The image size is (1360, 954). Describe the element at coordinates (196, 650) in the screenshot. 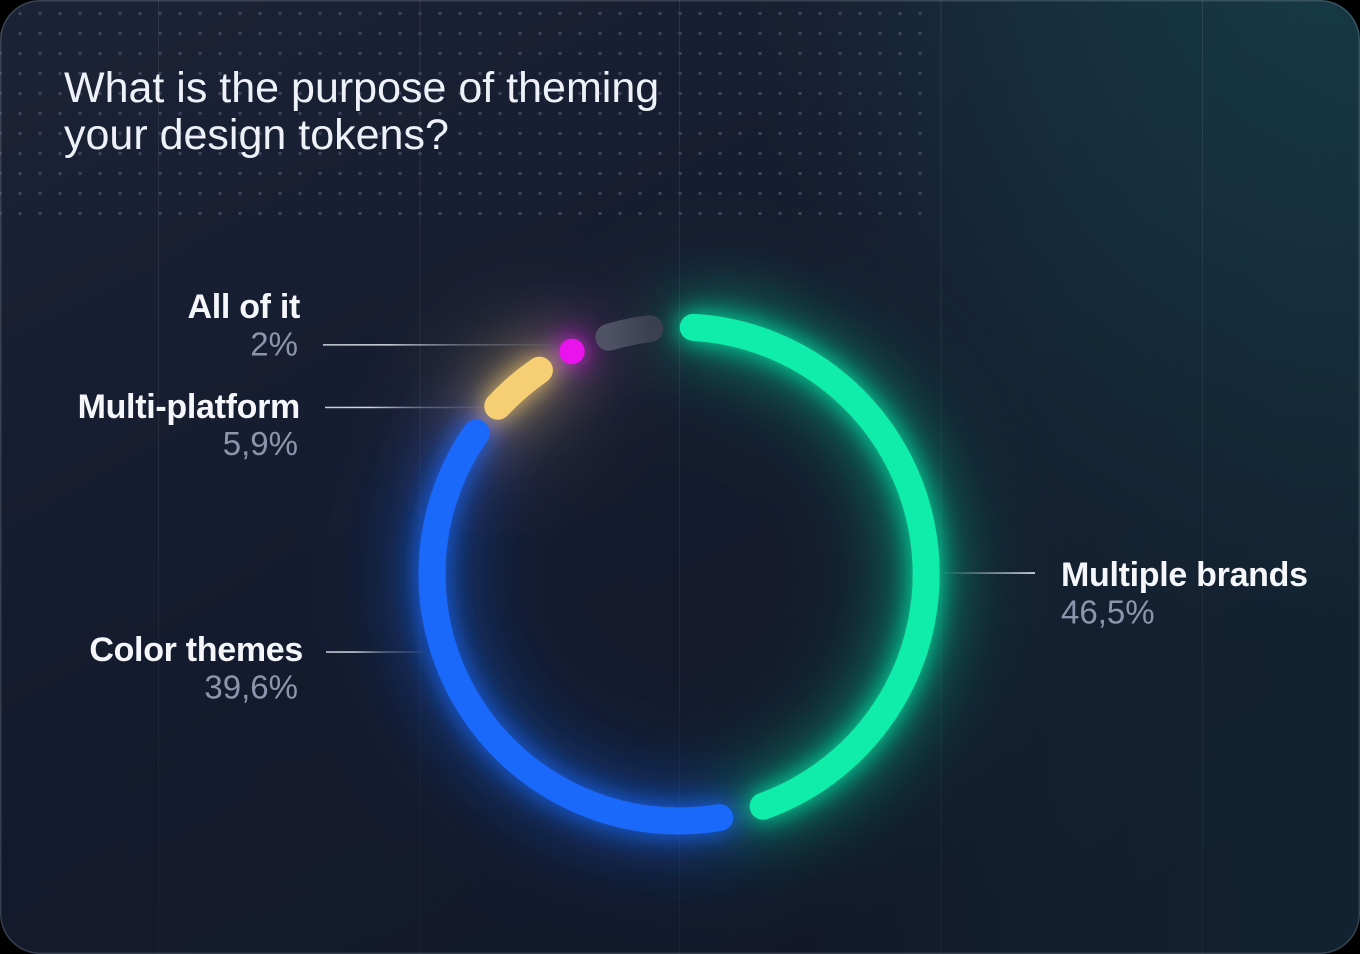

I see `svg-text: Color themes` at that location.